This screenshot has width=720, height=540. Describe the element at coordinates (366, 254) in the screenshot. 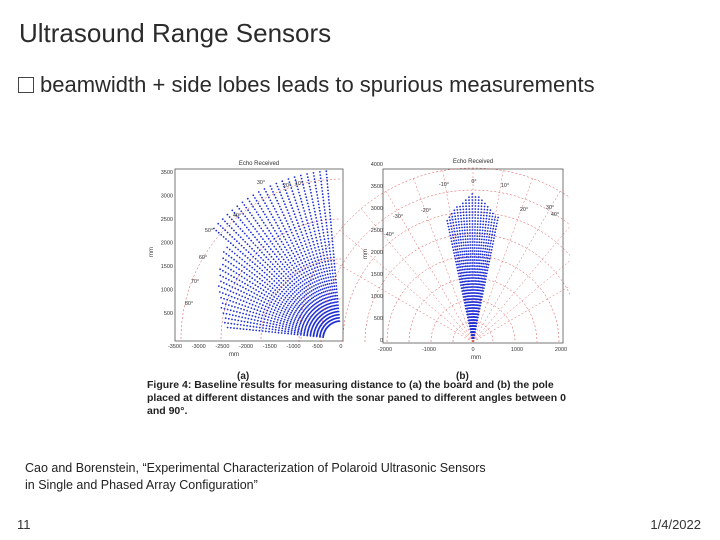

I see `plot-b-ylabel: mm` at that location.